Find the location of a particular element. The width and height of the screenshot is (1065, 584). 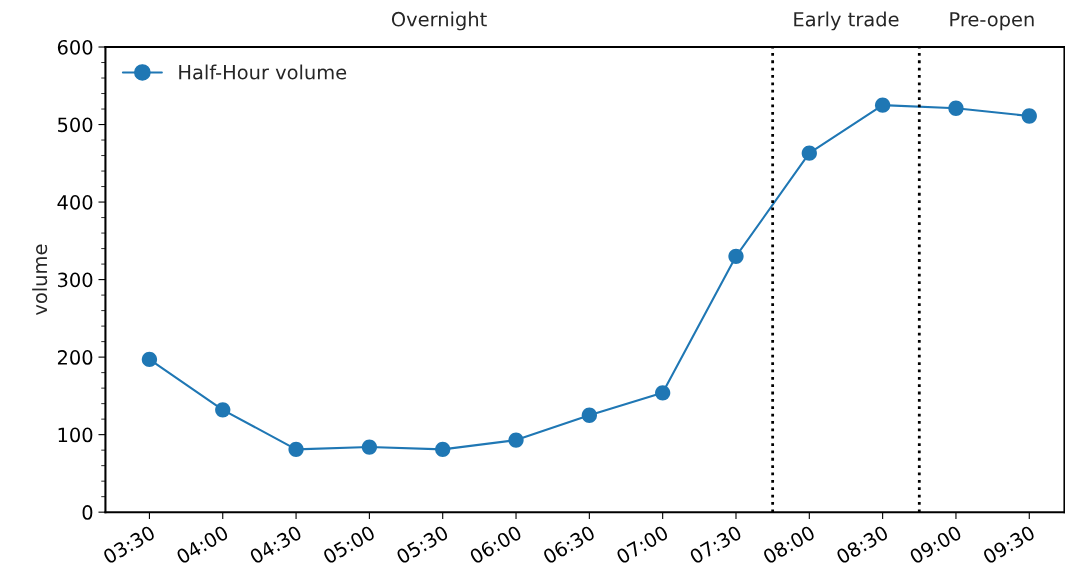

text: Early trade is located at coordinates (846, 21).